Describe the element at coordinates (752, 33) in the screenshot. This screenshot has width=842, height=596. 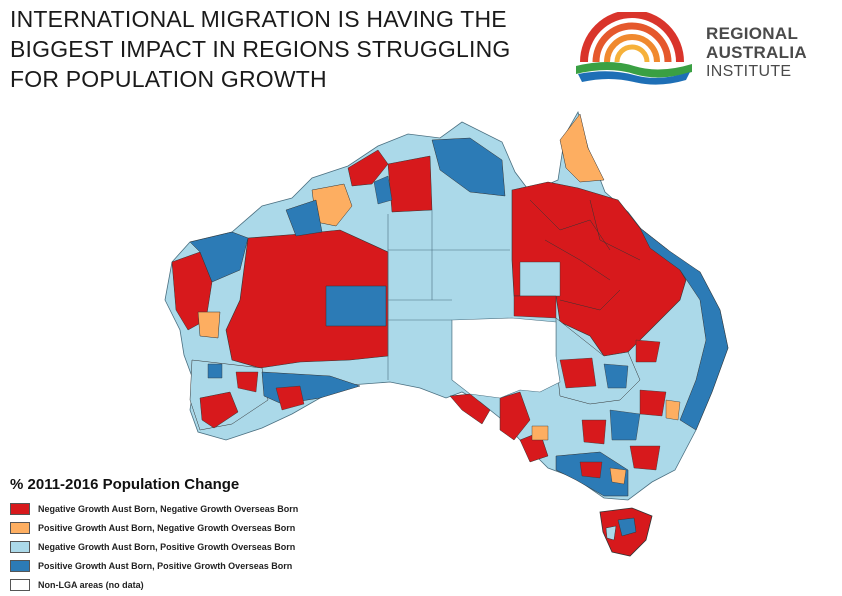
I see `logo-text-regional: REGIONAL` at that location.